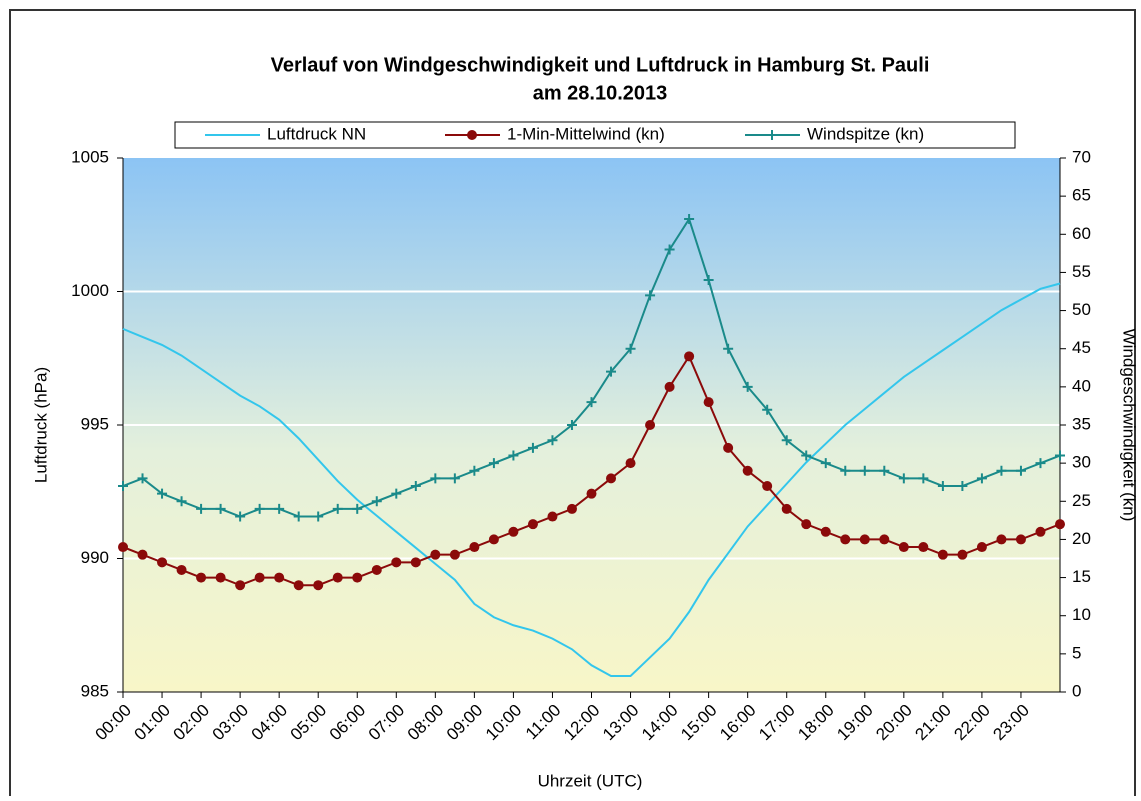 The image size is (1141, 801). I want to click on y2-tick-label: 15, so click(1081, 576).